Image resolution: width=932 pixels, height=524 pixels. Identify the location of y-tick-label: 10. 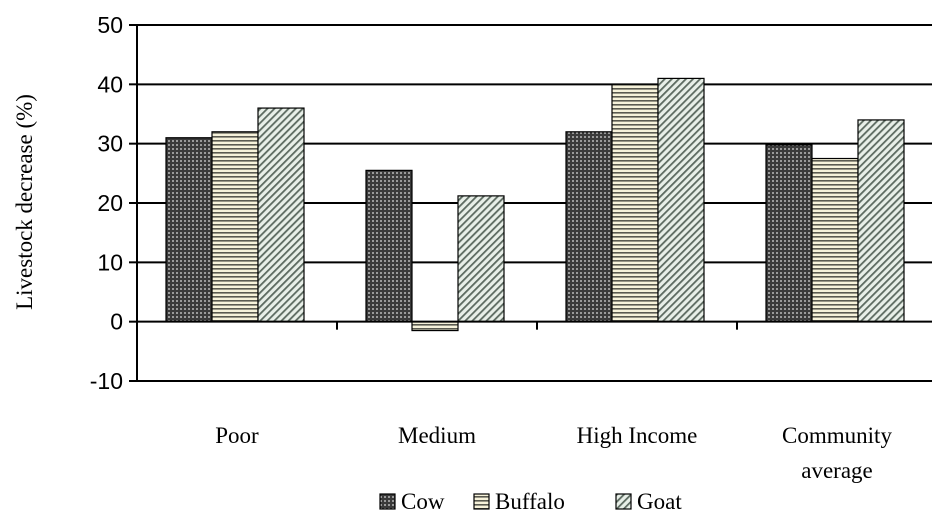
(110, 262).